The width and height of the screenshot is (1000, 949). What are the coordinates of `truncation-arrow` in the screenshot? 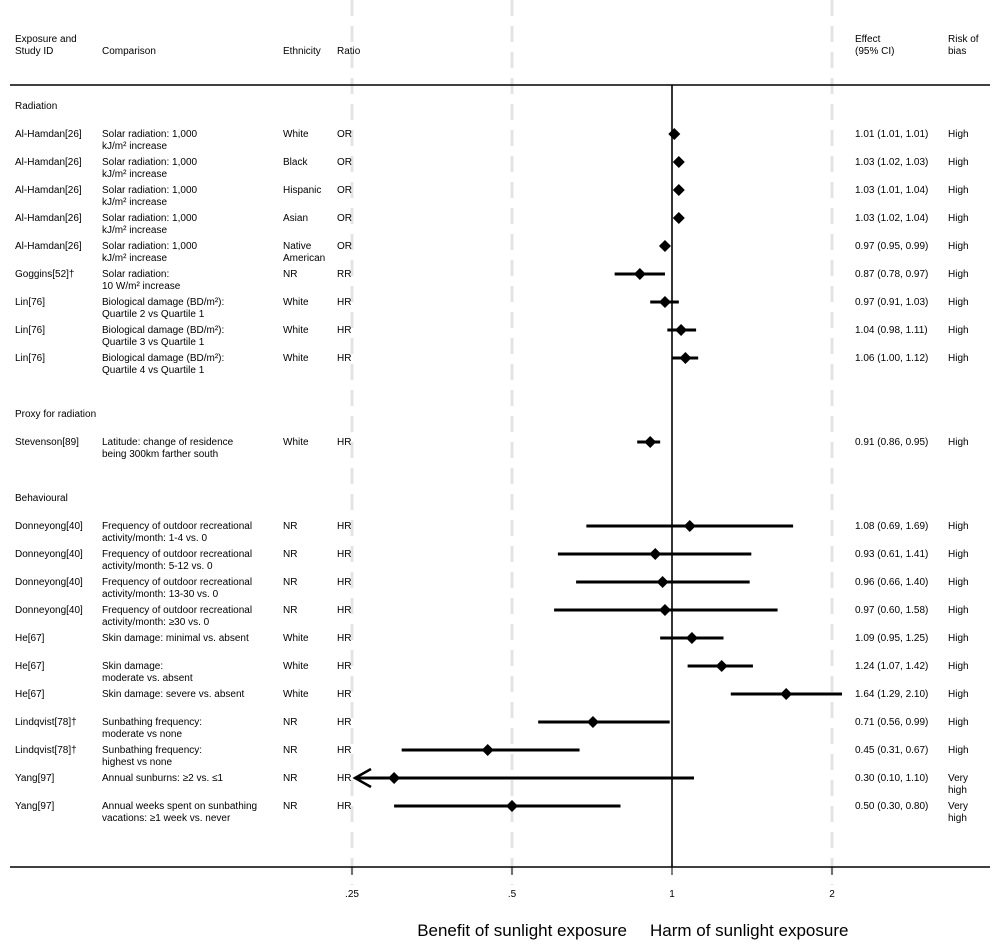 It's located at (362, 778).